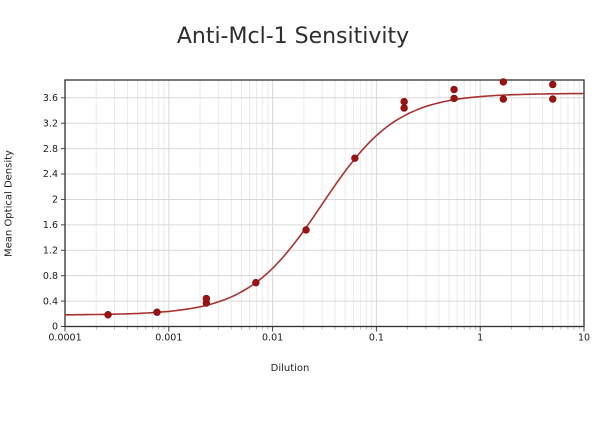 This screenshot has height=447, width=600. Describe the element at coordinates (64, 338) in the screenshot. I see `x-tick-label: 0.0001` at that location.